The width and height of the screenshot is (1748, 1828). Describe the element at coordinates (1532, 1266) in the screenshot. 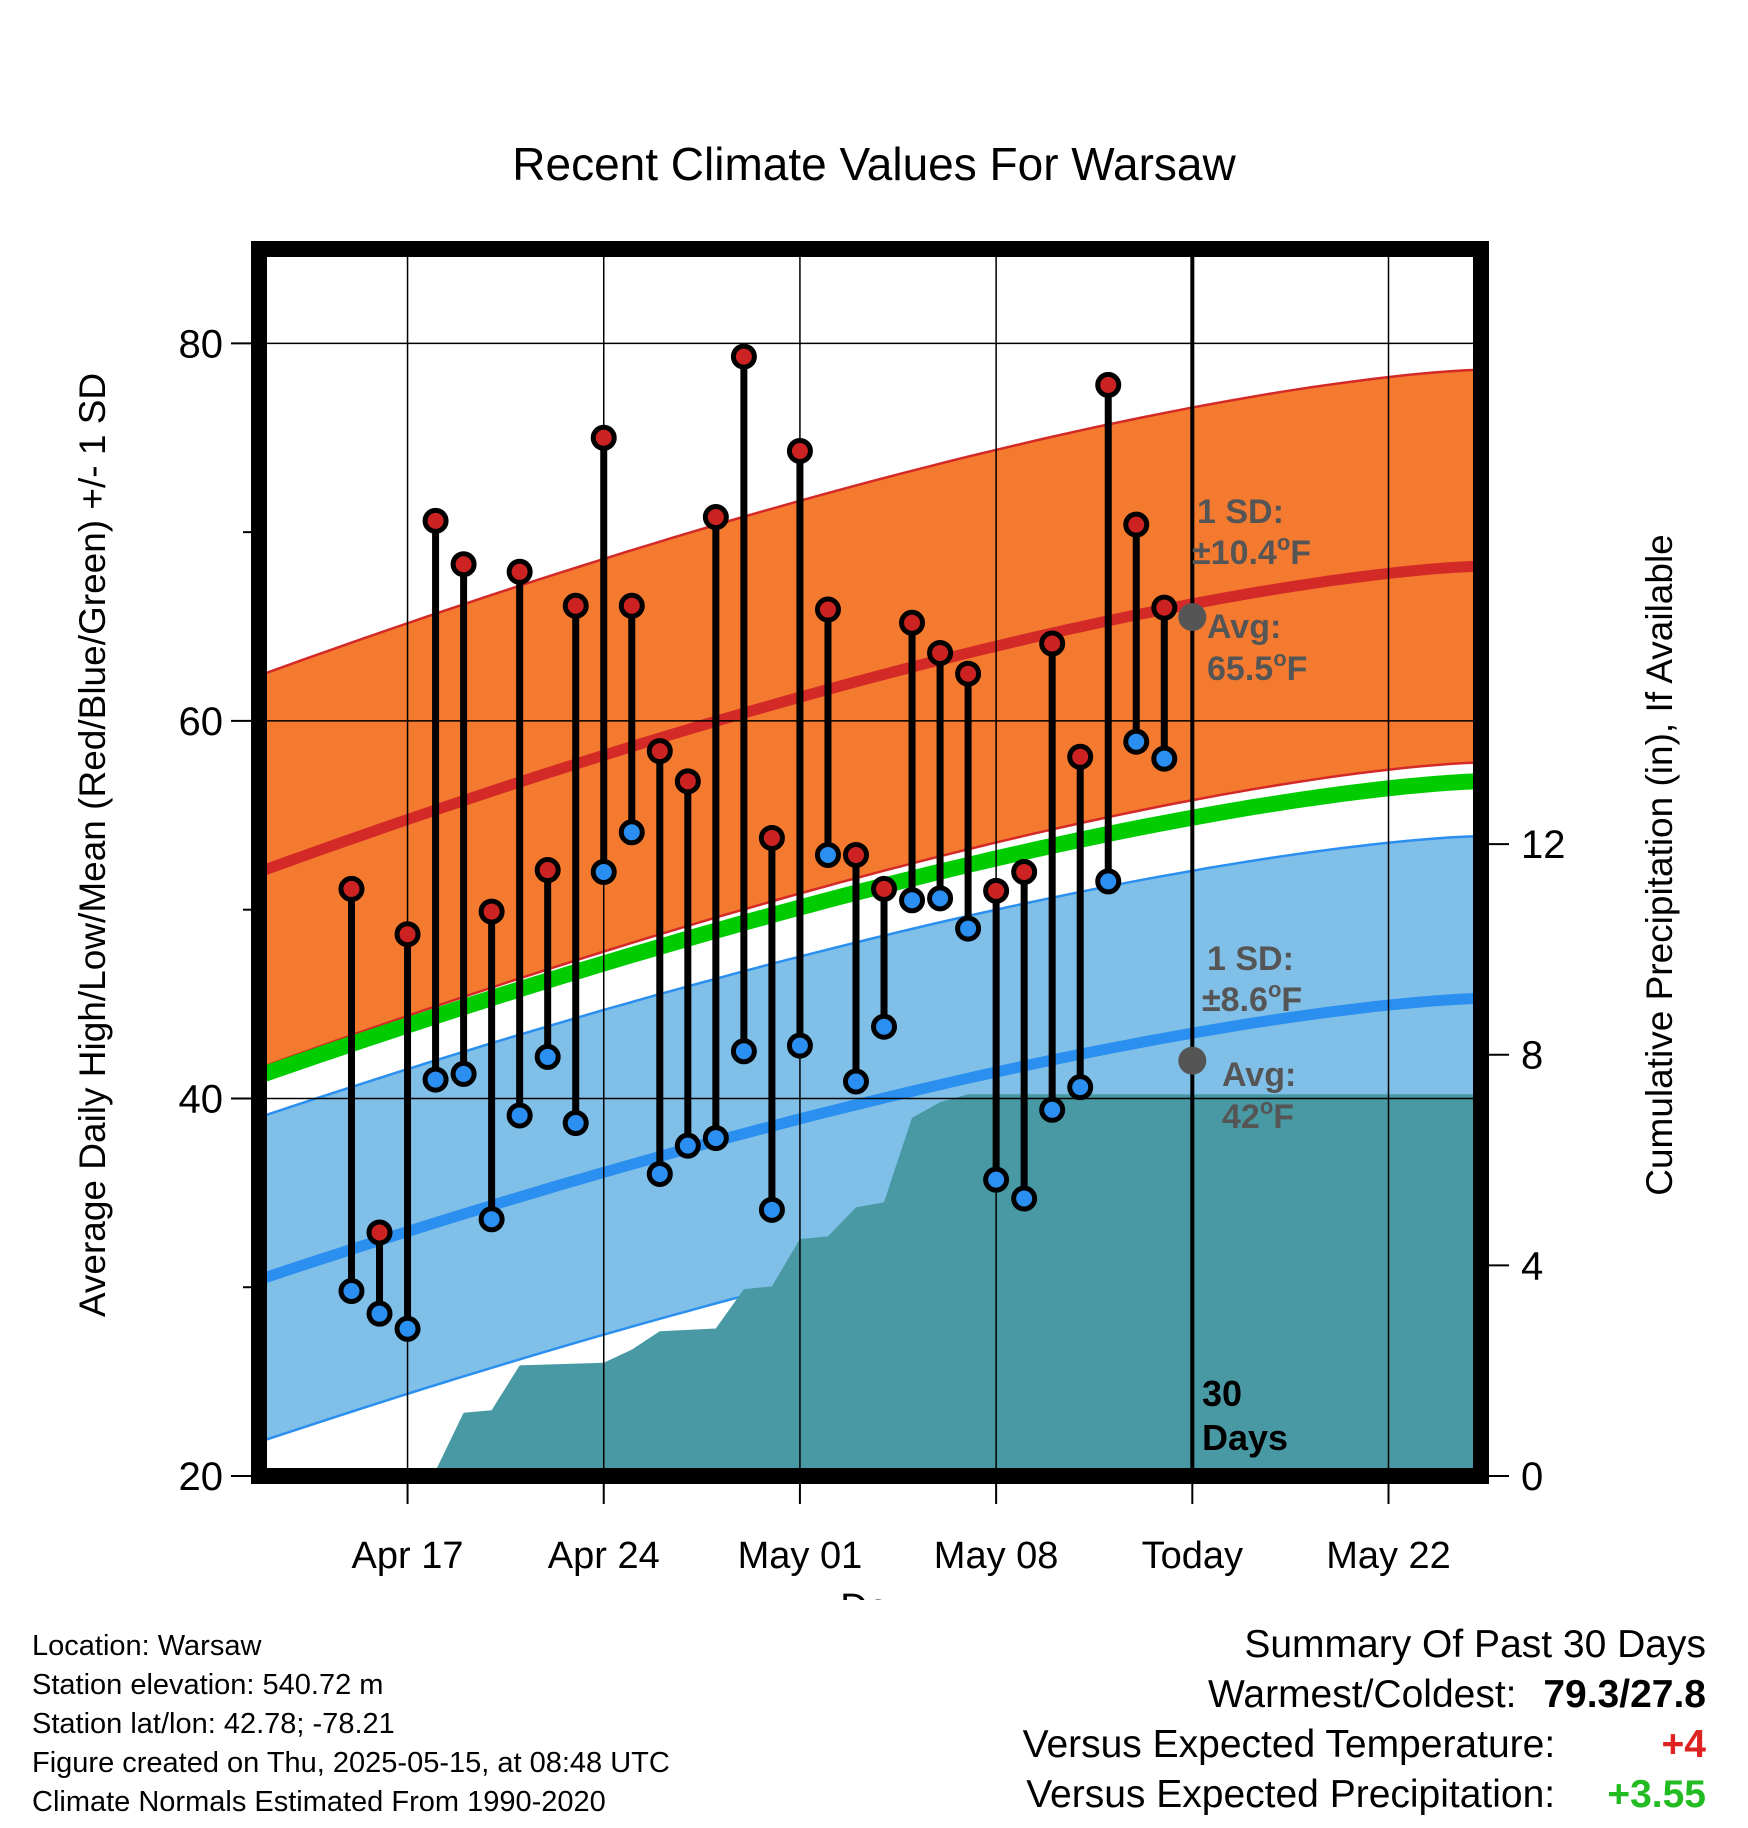

I see `y2-tick-label: 4` at that location.